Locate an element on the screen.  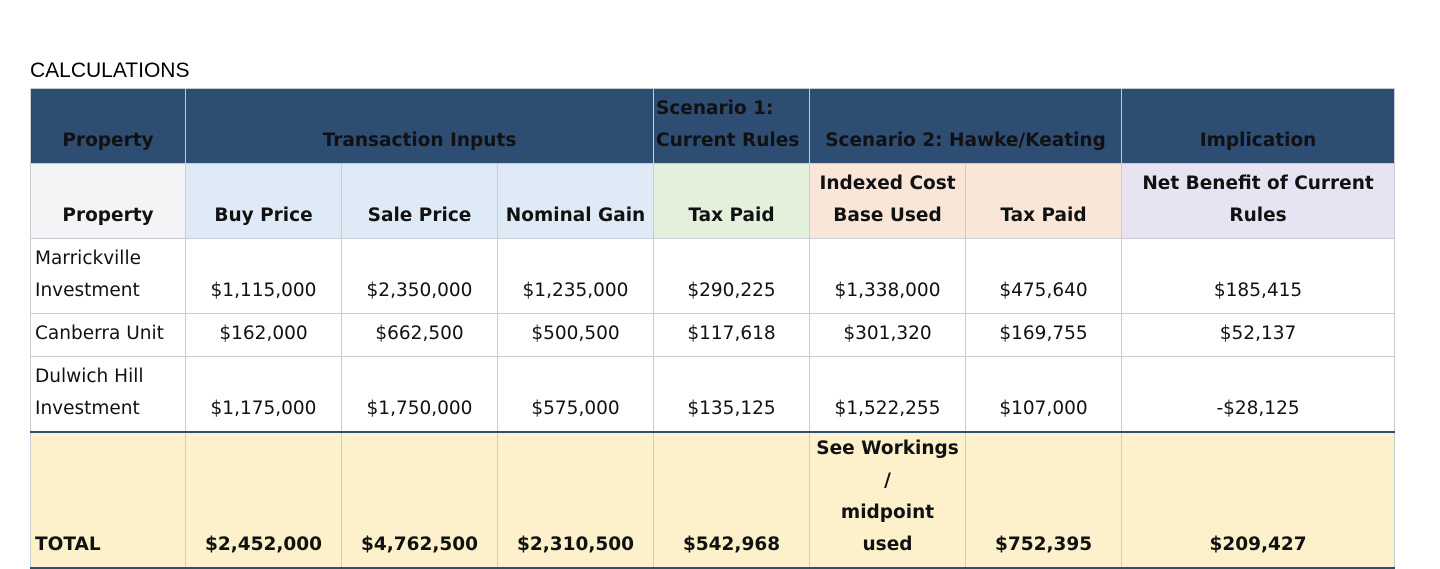
total-indexed-line1: See Workings / is located at coordinates (887, 464).